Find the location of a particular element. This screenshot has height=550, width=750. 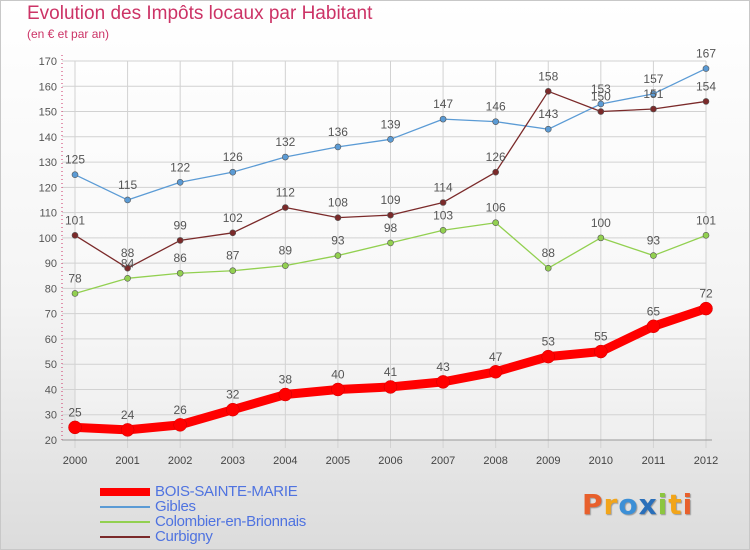

y-tick-label: 80 is located at coordinates (51, 289).